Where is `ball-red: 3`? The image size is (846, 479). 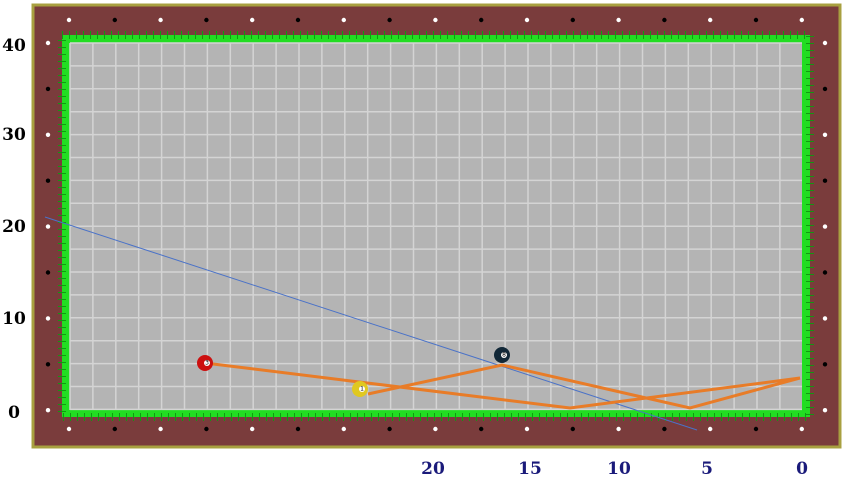 ball-red: 3 is located at coordinates (205, 363).